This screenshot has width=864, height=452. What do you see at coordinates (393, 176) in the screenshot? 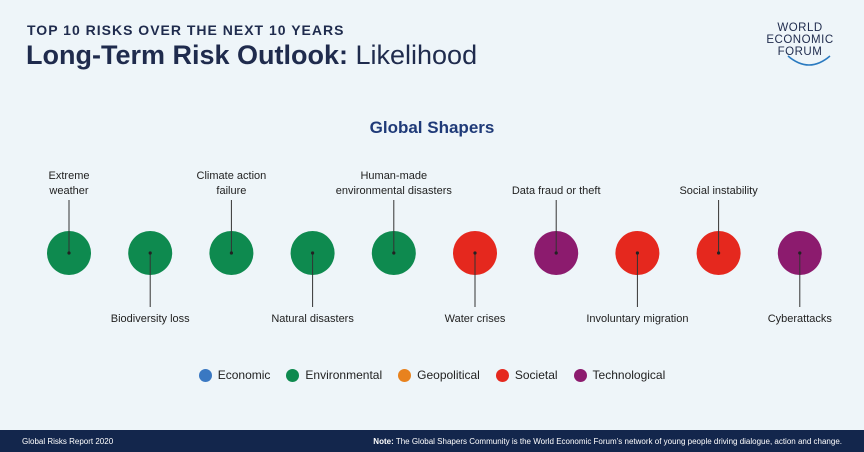
I see `risk-label: Human-made` at bounding box center [393, 176].